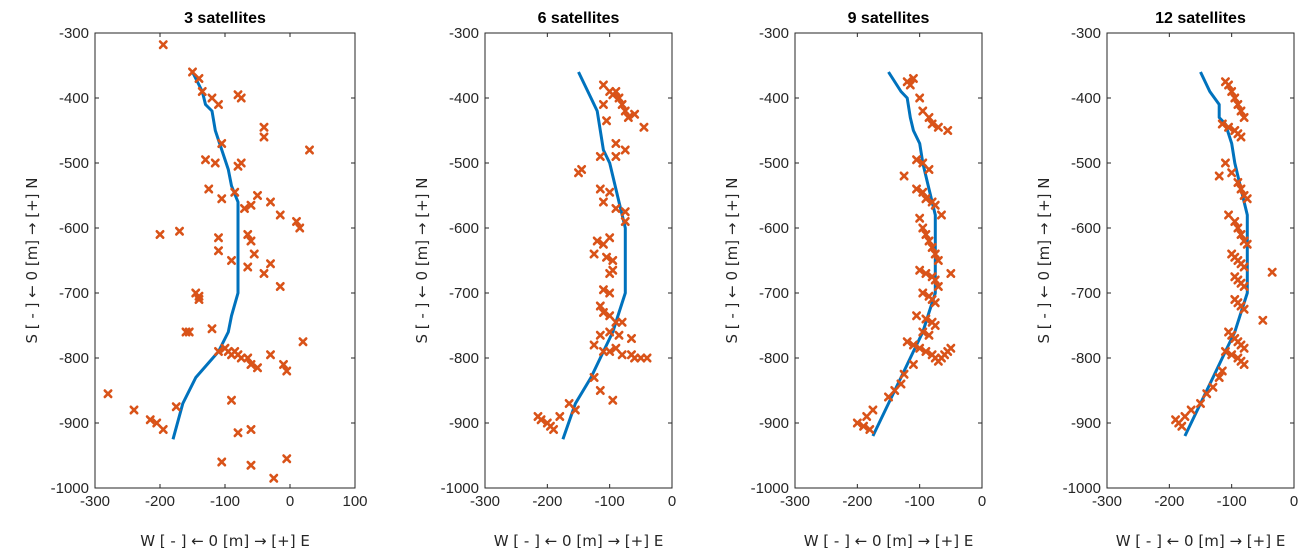 This screenshot has height=555, width=1305. Describe the element at coordinates (1200, 18) in the screenshot. I see `chart-title: 12 satellites` at that location.